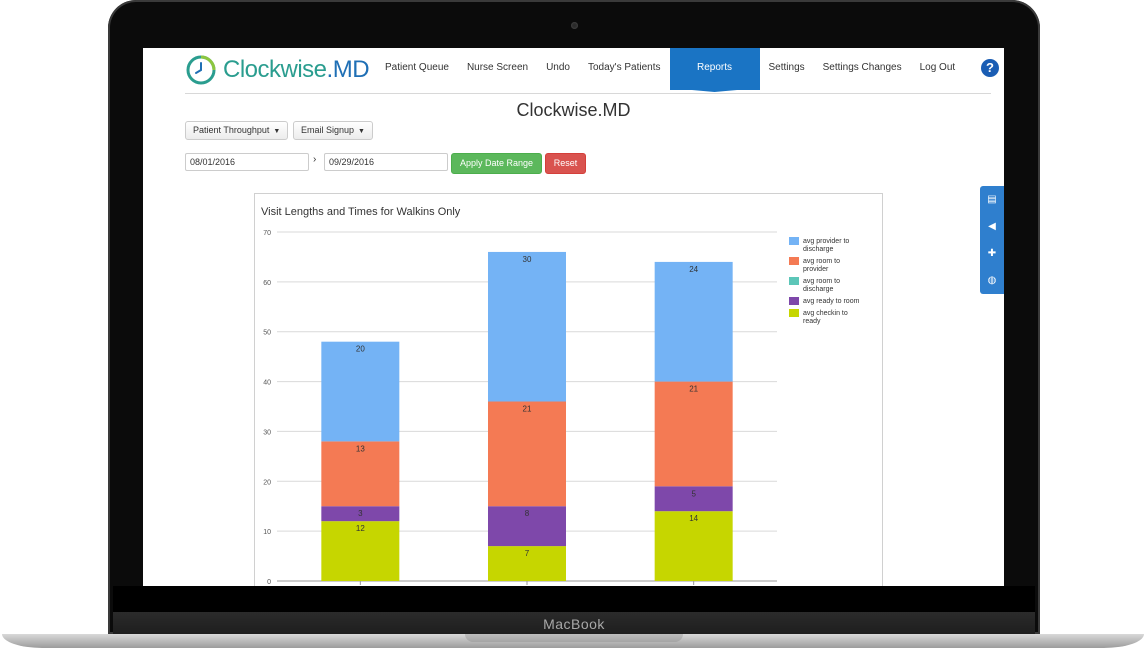 The height and width of the screenshot is (660, 1146). I want to click on y-tick-label: 70, so click(267, 233).